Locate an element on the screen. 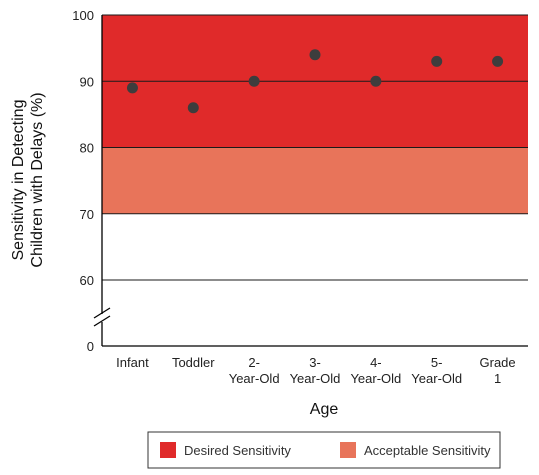 This screenshot has width=539, height=475. x-tick-label-line: Toddler is located at coordinates (193, 362).